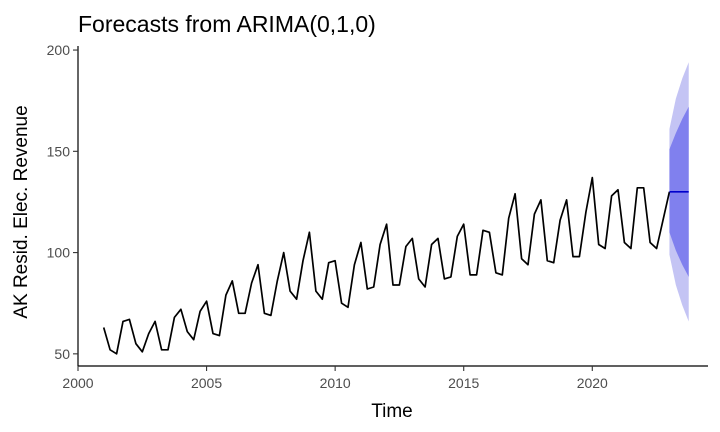 This screenshot has height=432, width=720. I want to click on y-tick-label: 50, so click(62, 354).